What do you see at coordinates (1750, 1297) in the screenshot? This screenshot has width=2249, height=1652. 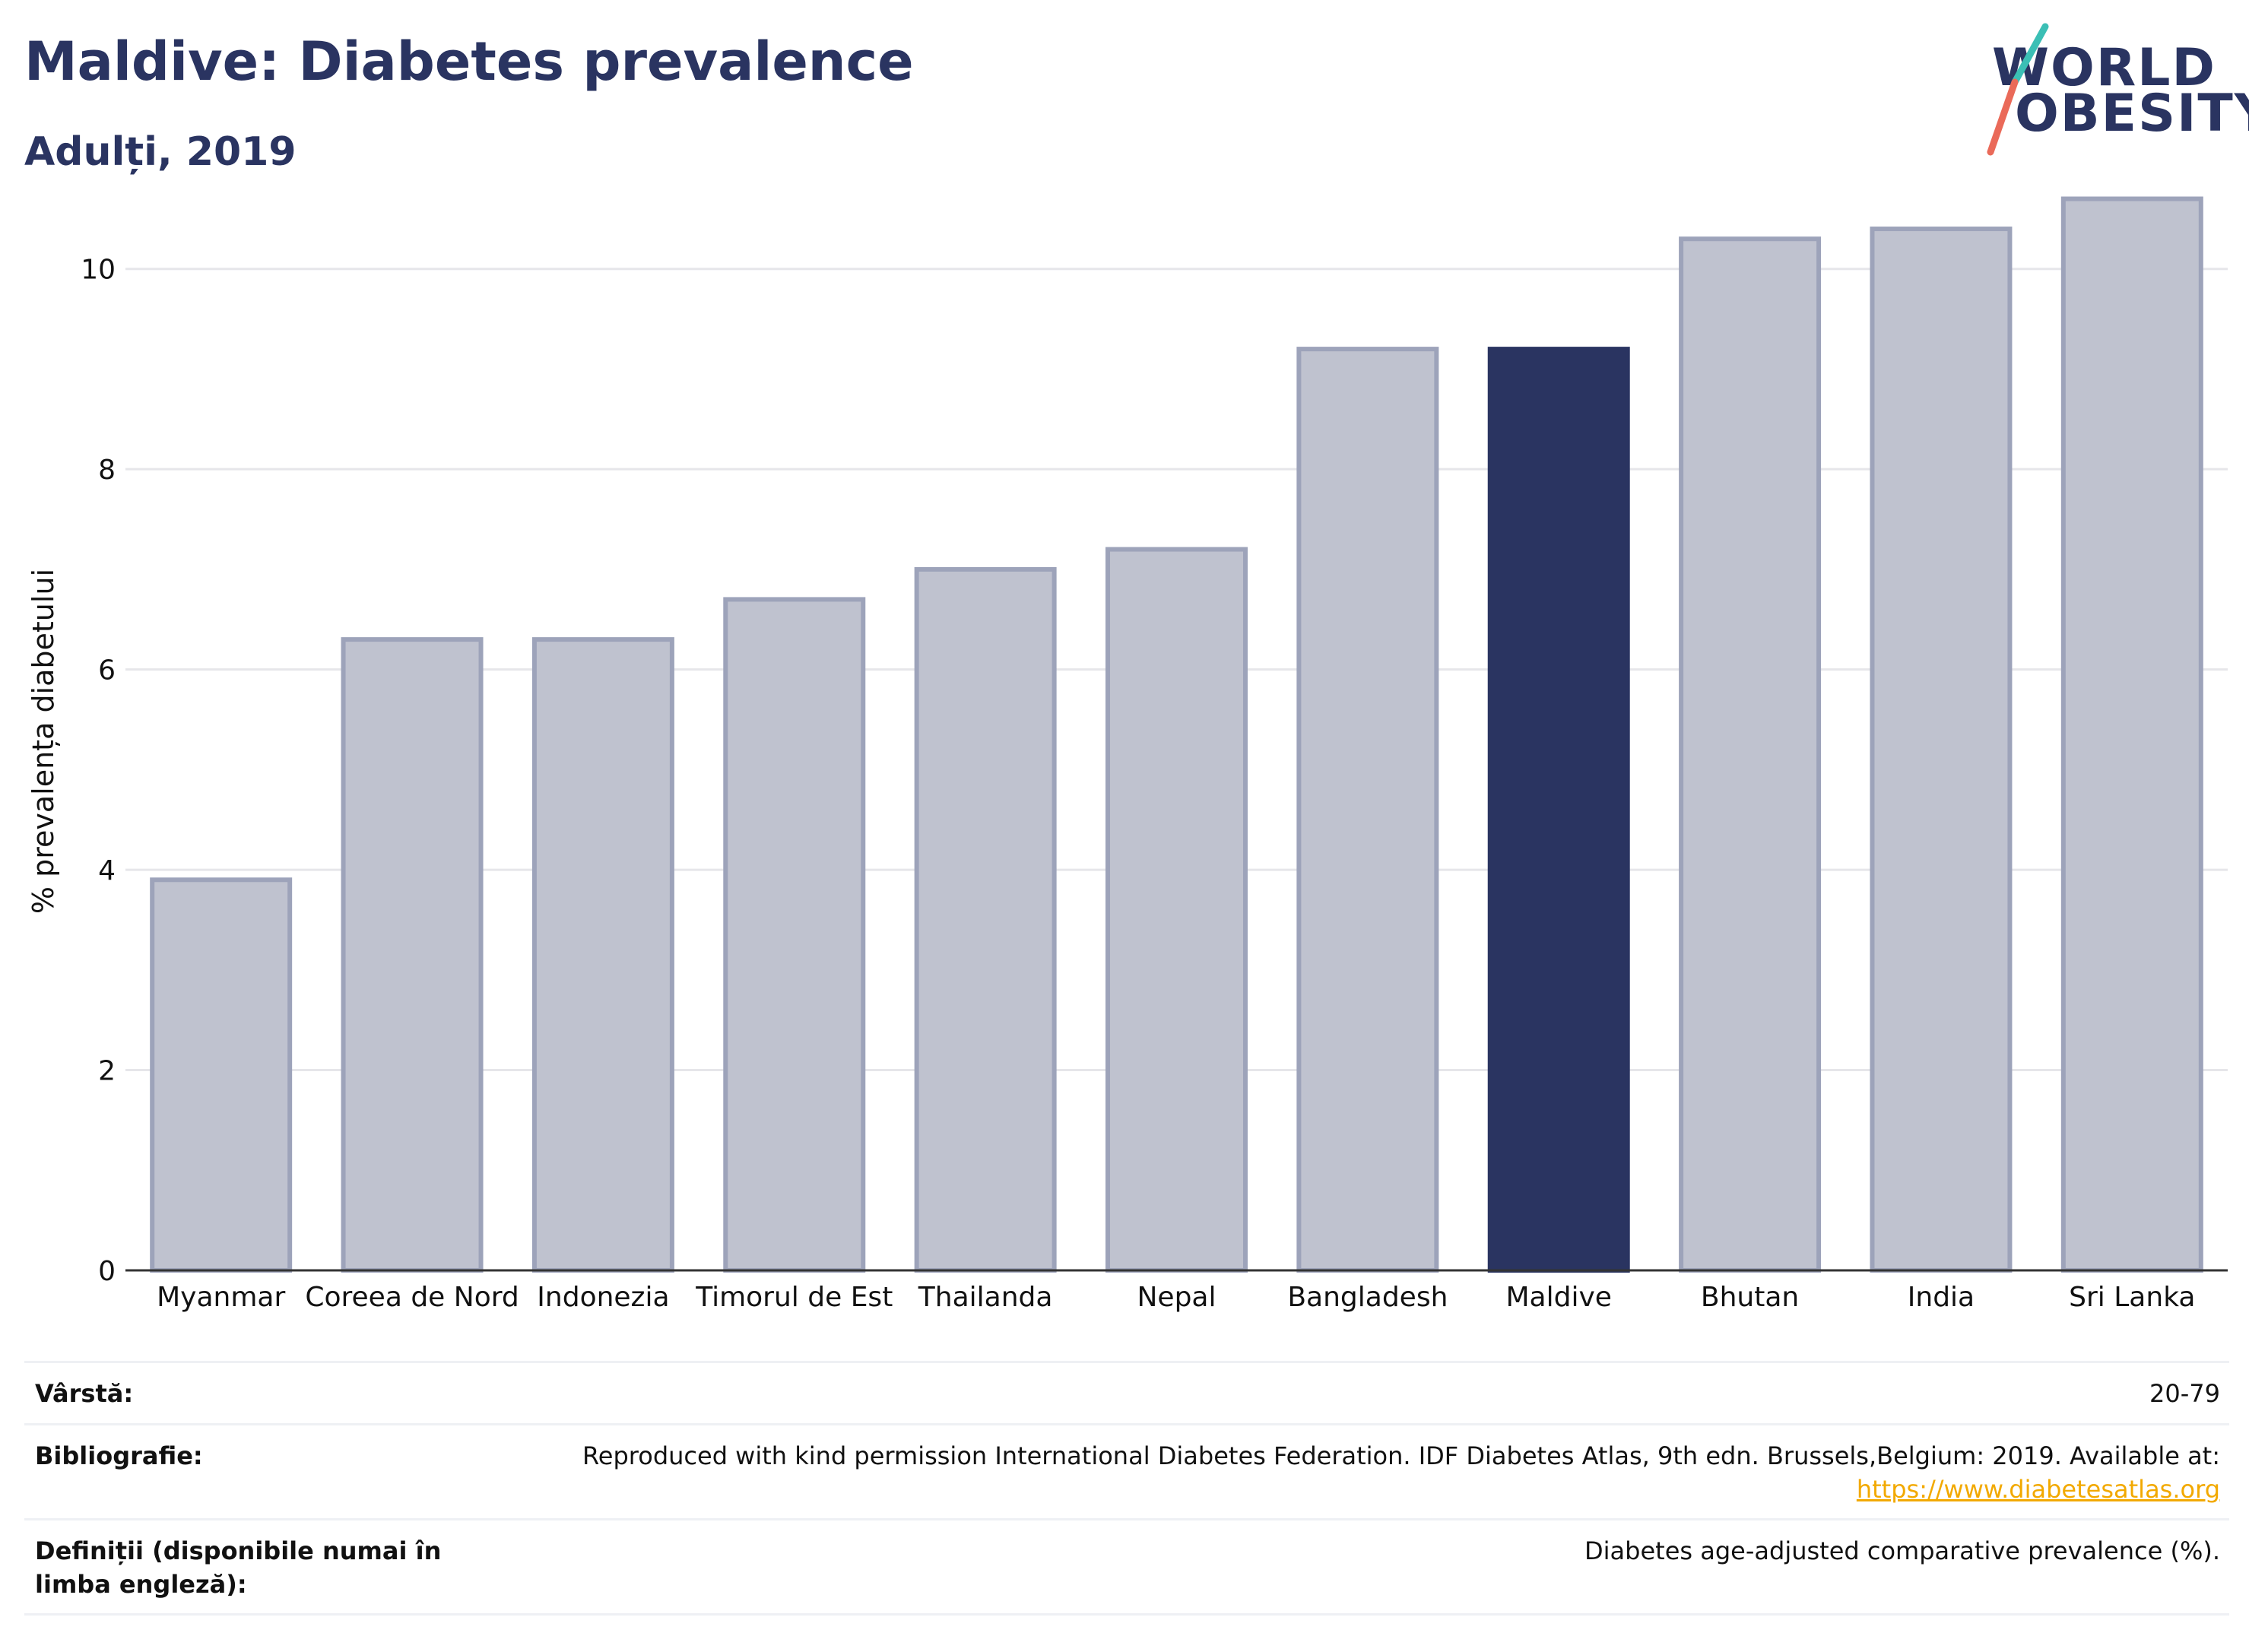 I see `x-tick-label: Bhutan` at bounding box center [1750, 1297].